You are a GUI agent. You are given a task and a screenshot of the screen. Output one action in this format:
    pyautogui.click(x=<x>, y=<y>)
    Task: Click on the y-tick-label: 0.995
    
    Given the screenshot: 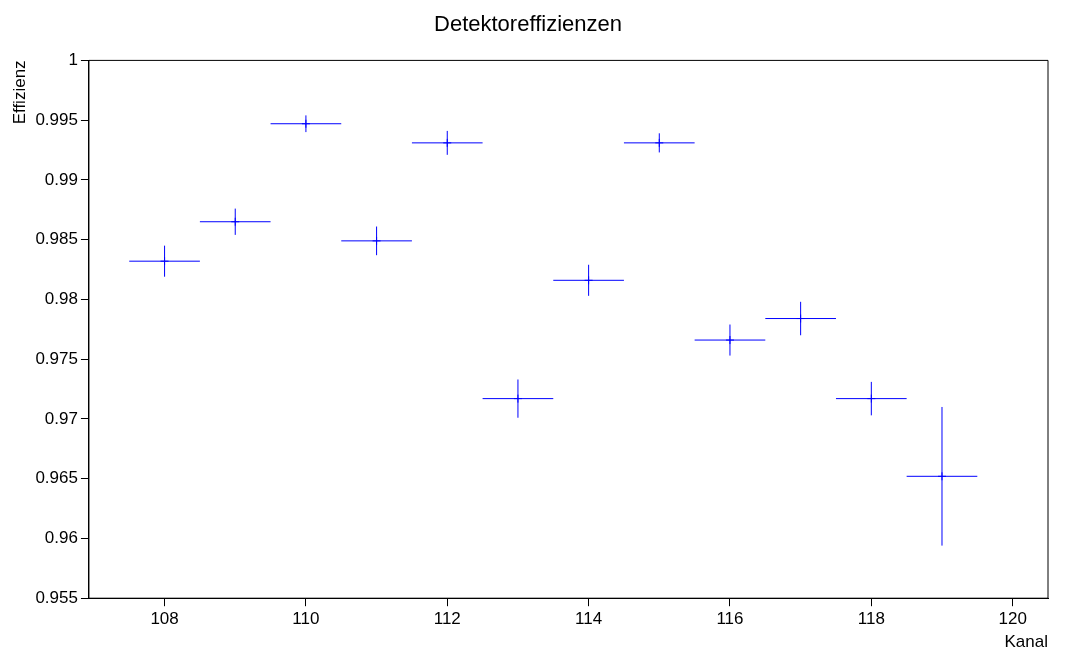 What is the action you would take?
    pyautogui.click(x=56, y=119)
    